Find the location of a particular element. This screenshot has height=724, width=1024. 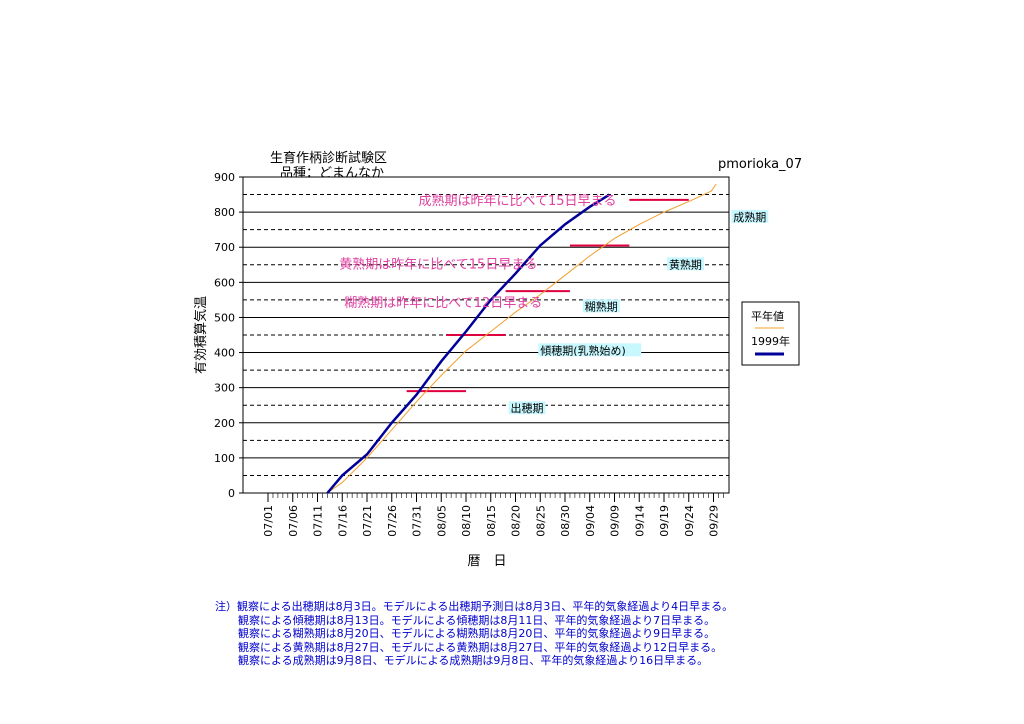

y-tick-label: 0 is located at coordinates (231, 493).